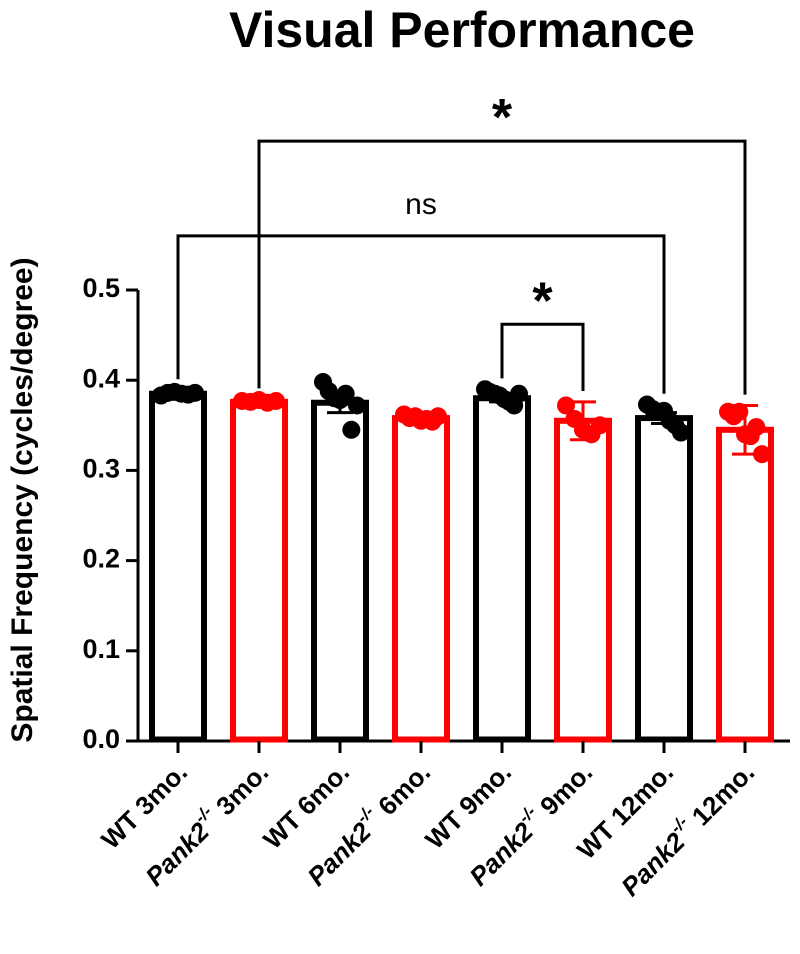  I want to click on y-tick-label: 0.5, so click(101, 288).